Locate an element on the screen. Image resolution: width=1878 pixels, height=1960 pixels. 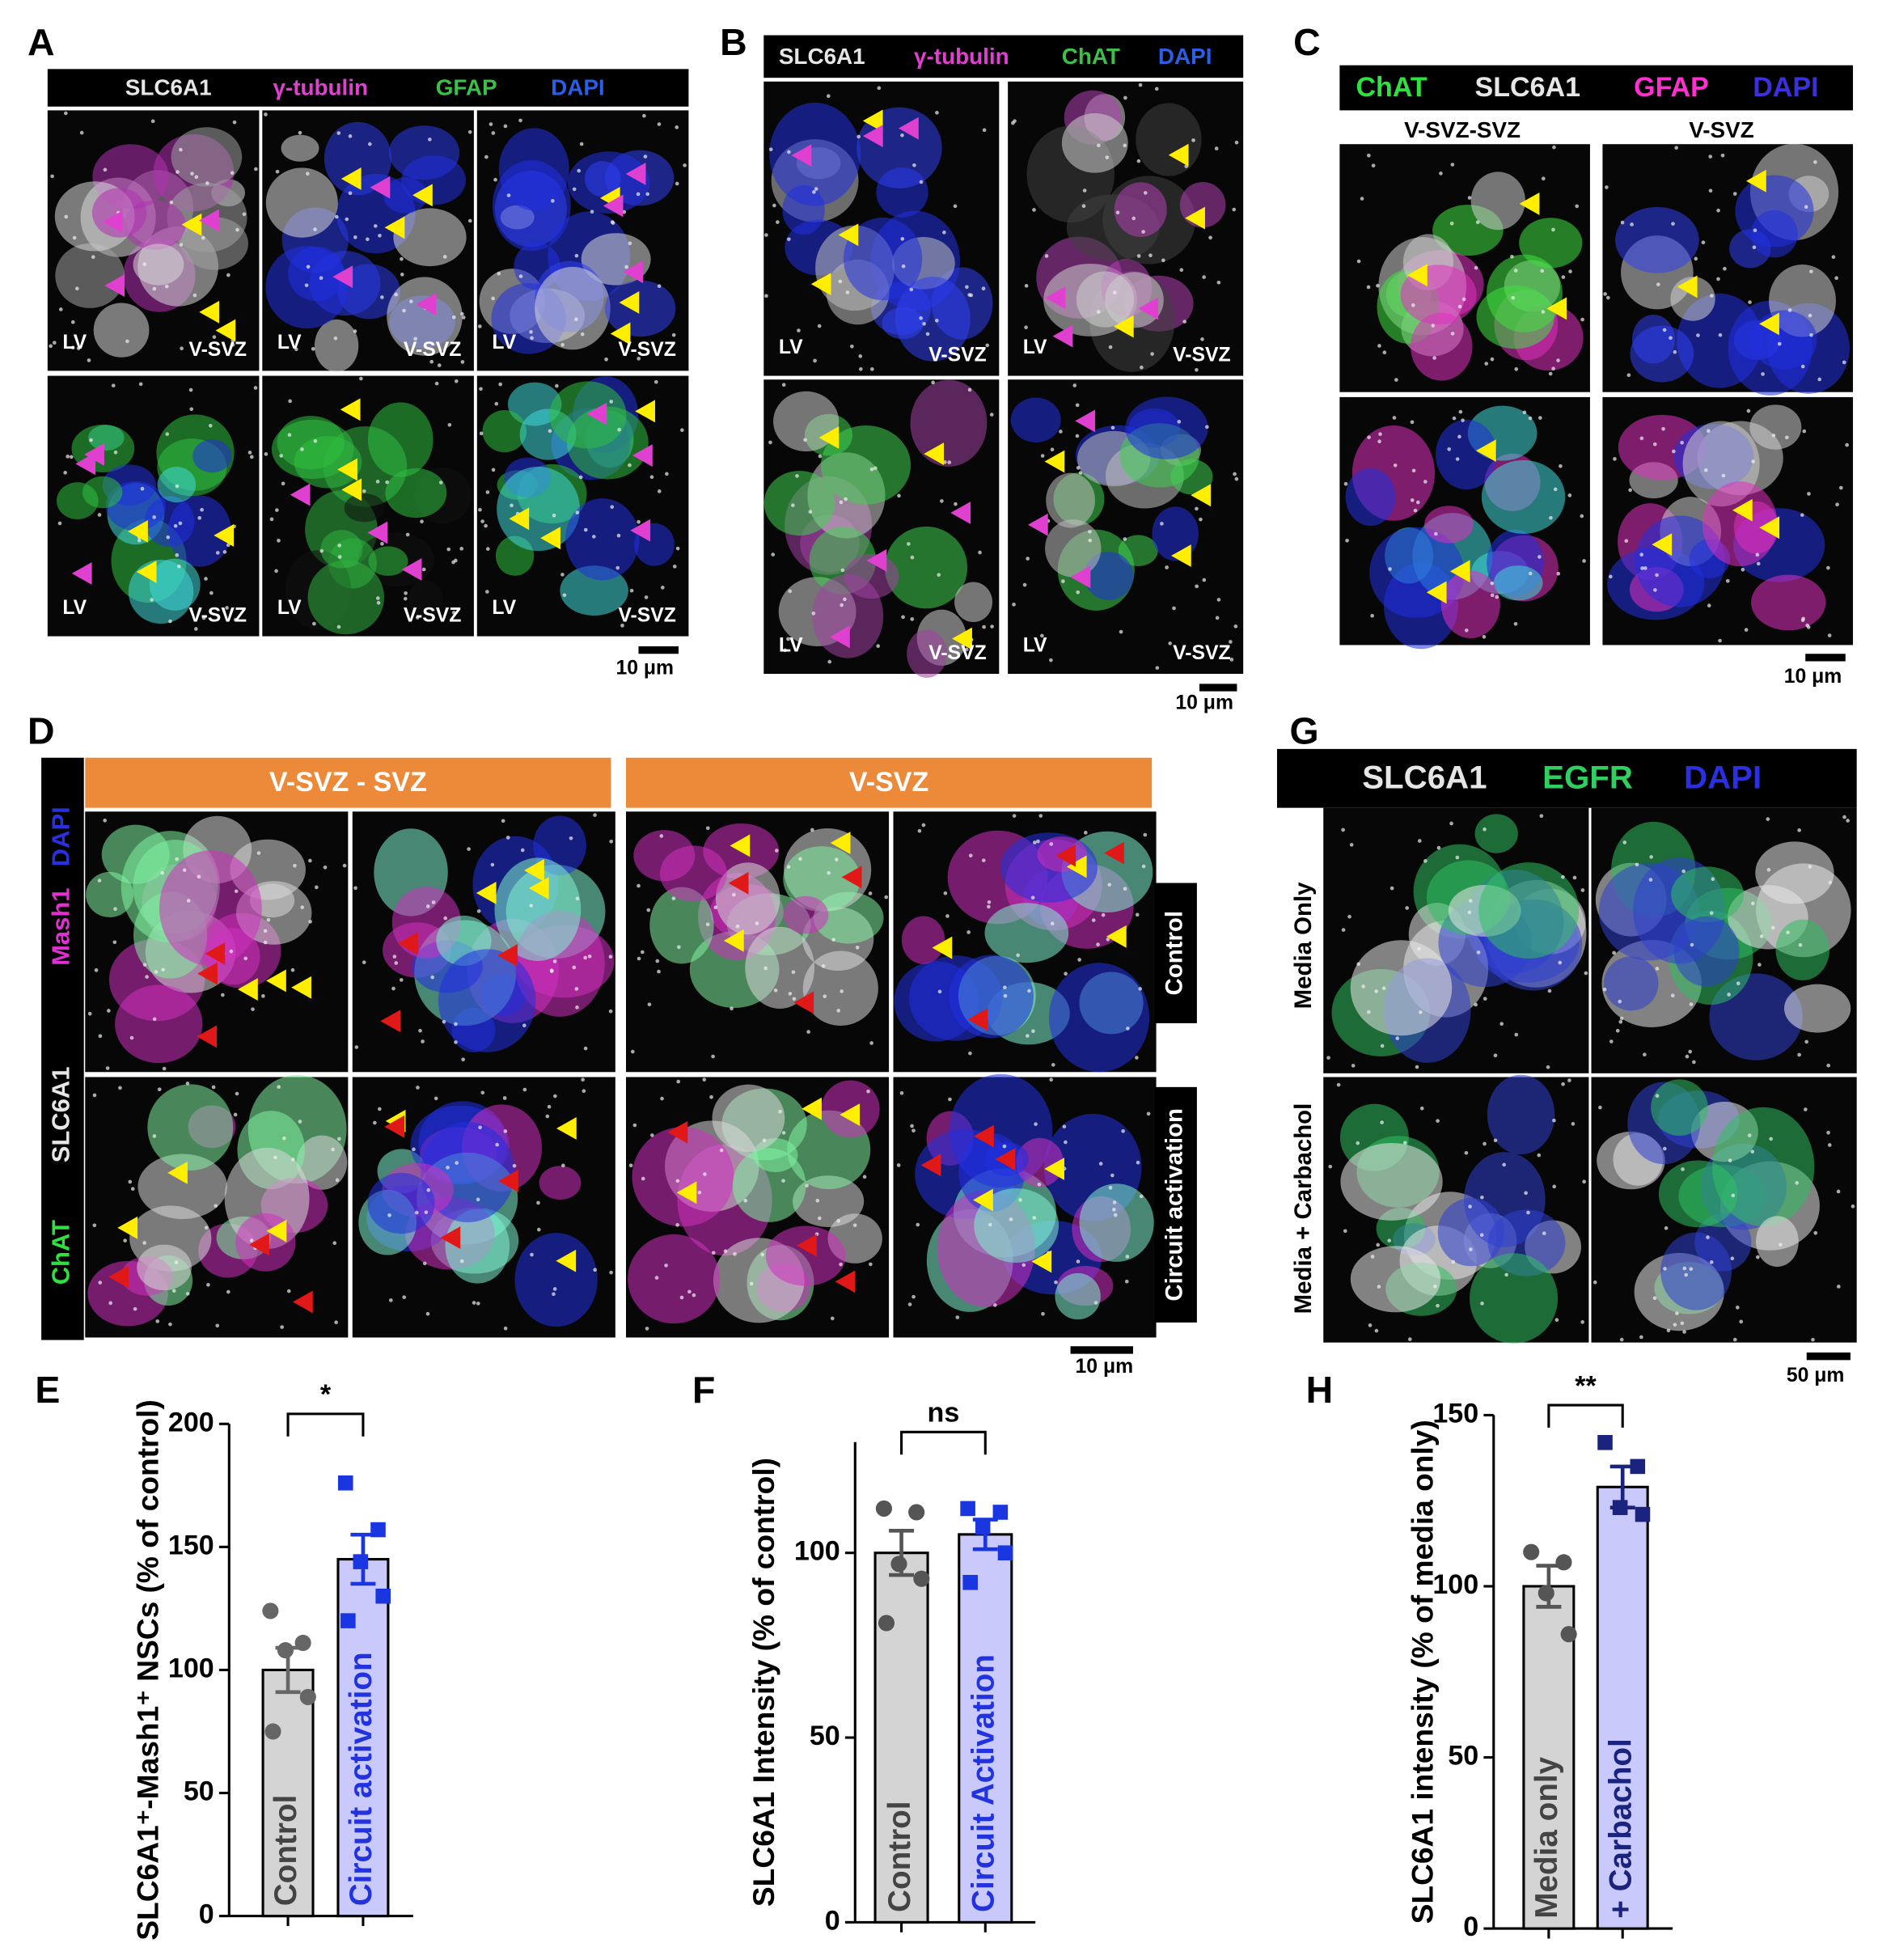
column-label: V-SVZ-SVZ is located at coordinates (1462, 129).